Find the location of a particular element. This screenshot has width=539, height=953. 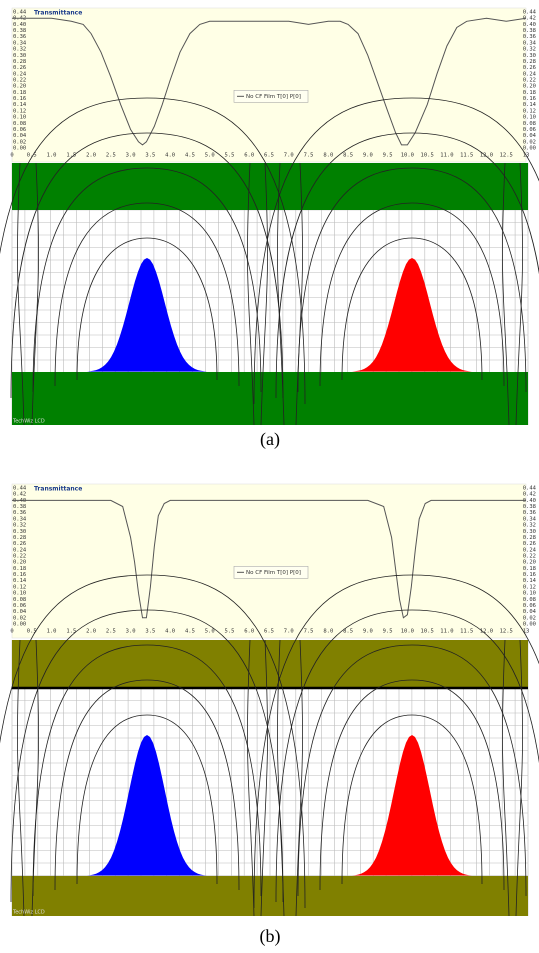

watermark: TechWiz LCD is located at coordinates (28, 422).